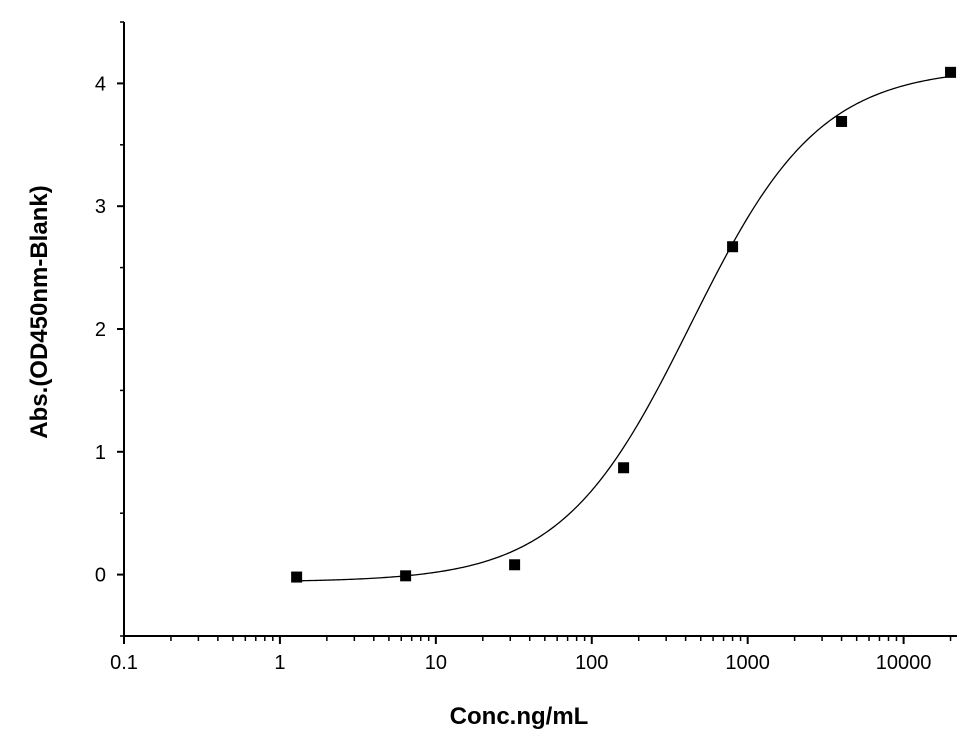 This screenshot has height=737, width=975. Describe the element at coordinates (124, 663) in the screenshot. I see `x-tick-label: 0.1` at that location.